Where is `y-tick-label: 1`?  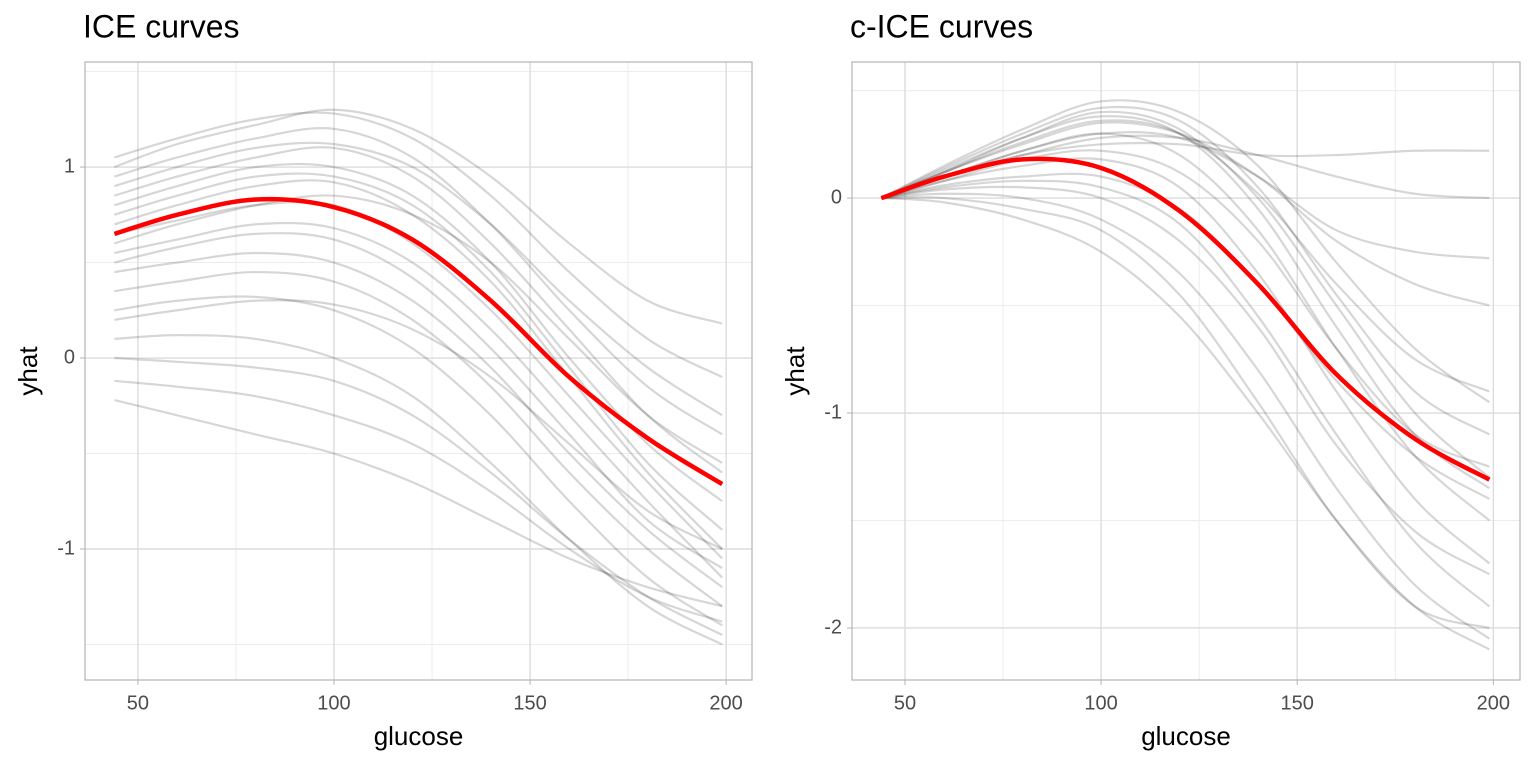 y-tick-label: 1 is located at coordinates (69, 166).